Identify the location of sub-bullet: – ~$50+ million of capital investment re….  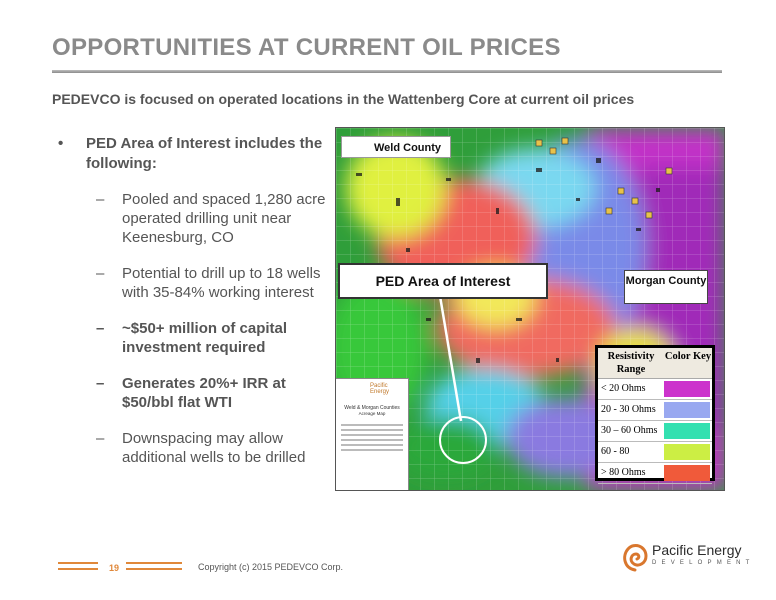
(193, 338).